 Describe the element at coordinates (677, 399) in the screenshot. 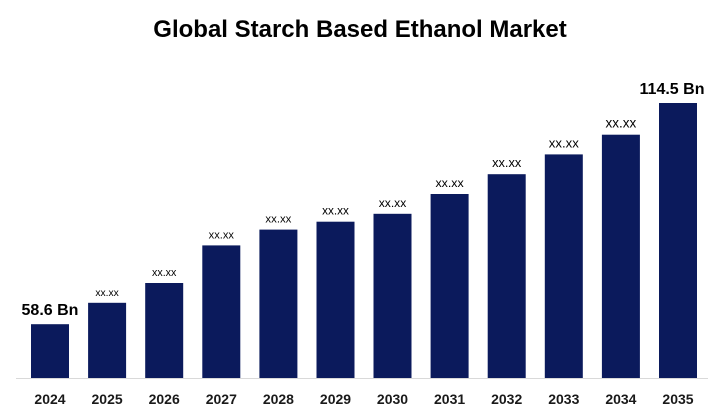

I see `category-label-2035: 2035` at that location.